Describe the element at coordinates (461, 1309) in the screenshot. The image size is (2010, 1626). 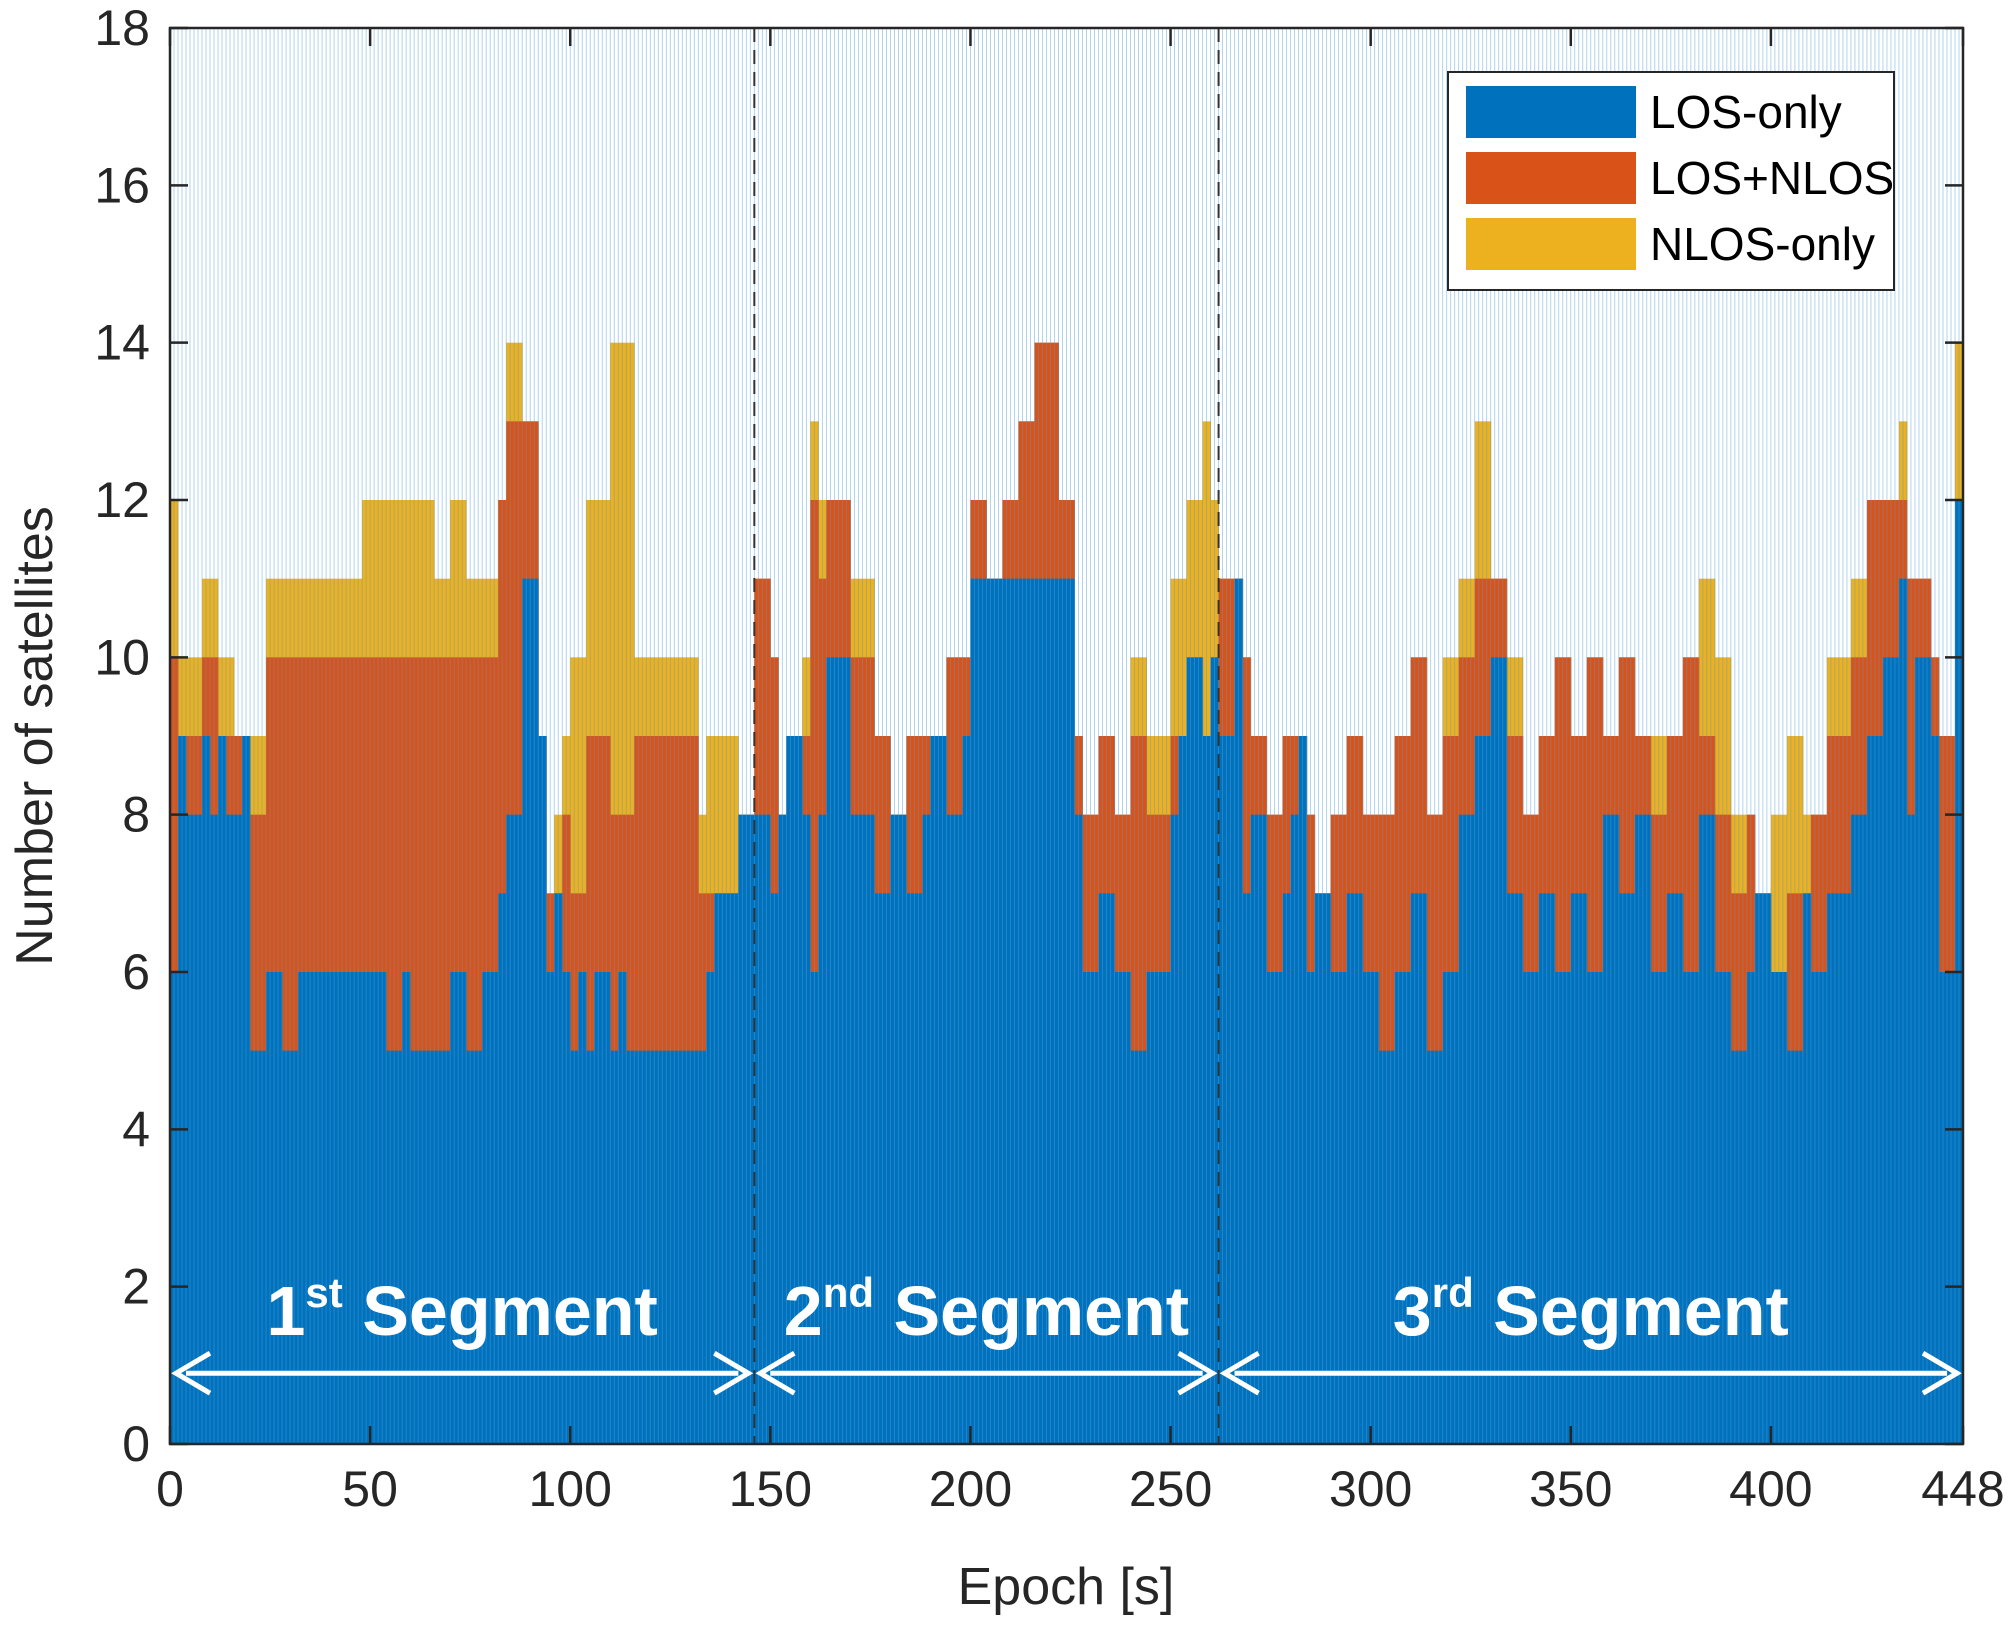
I see `segment-label-1: 1st Segment` at that location.